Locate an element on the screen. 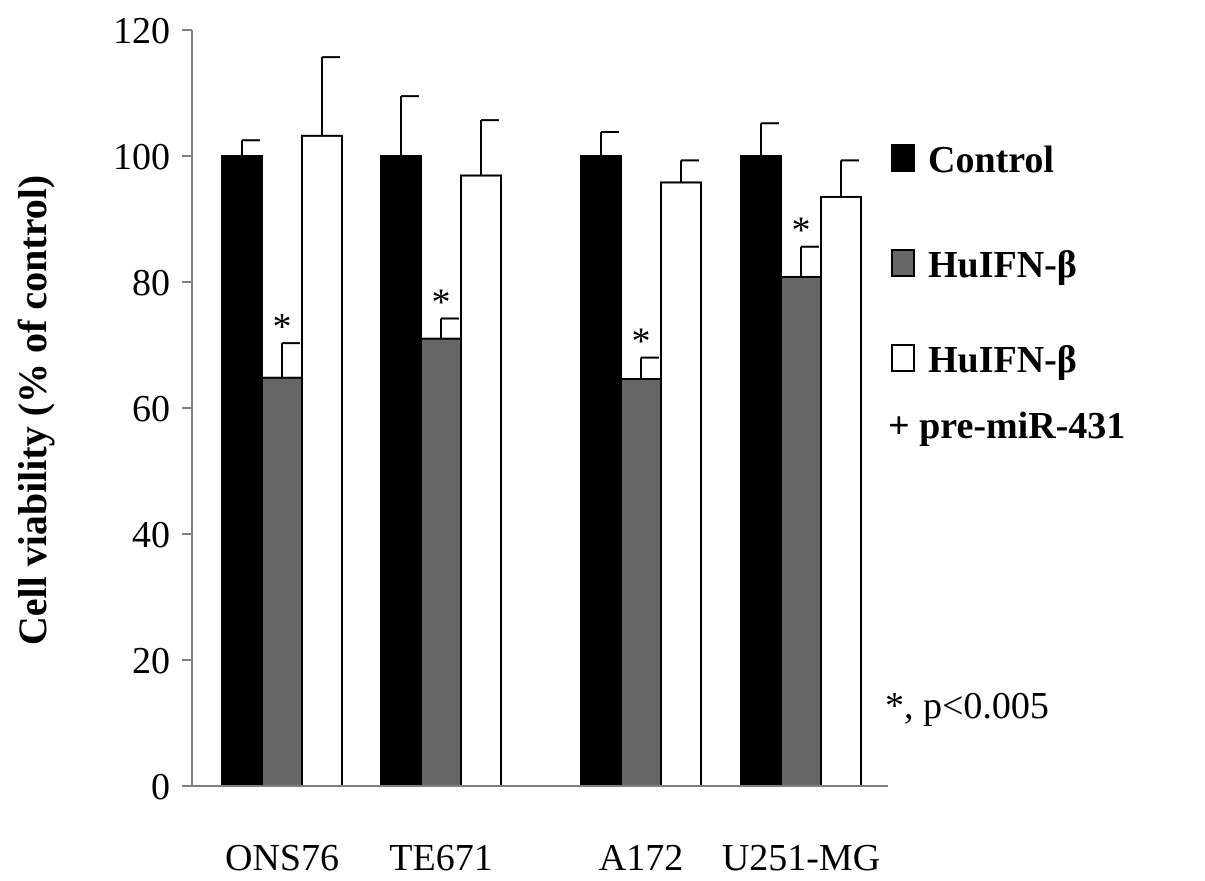  y-tick-label: 80 is located at coordinates (151, 283).